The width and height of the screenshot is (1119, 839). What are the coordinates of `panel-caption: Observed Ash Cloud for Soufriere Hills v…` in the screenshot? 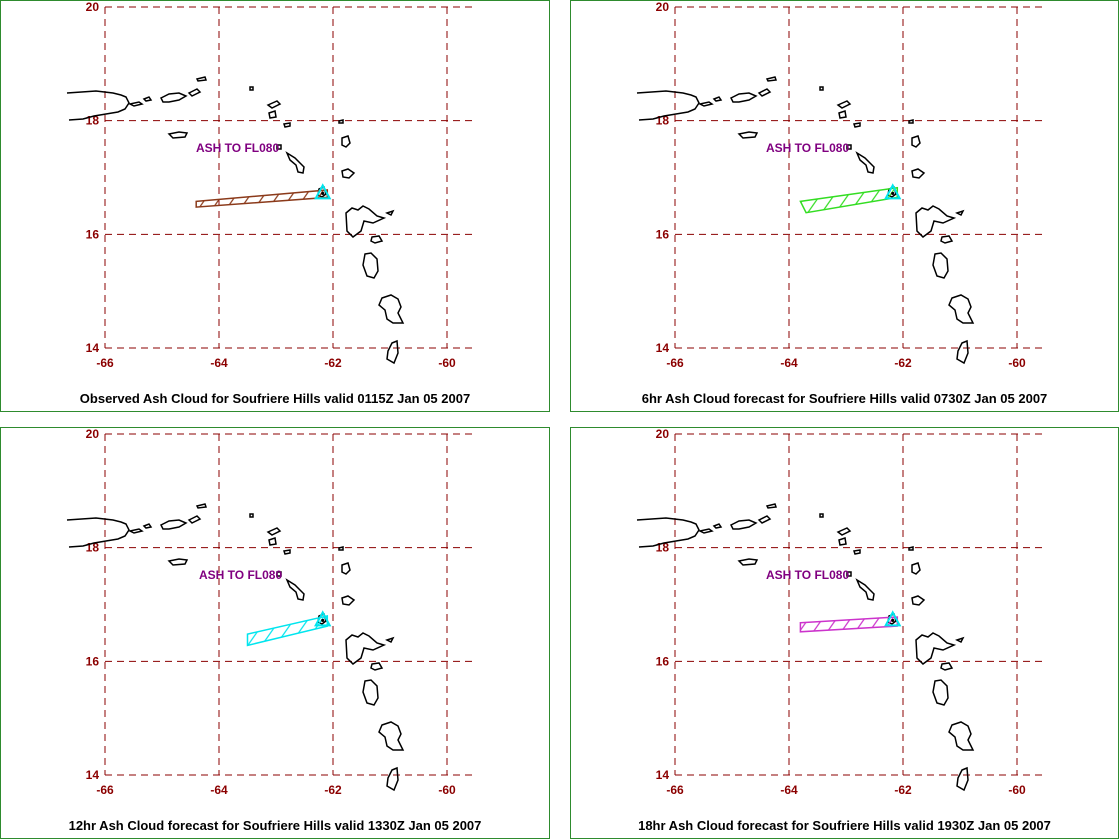 It's located at (275, 398).